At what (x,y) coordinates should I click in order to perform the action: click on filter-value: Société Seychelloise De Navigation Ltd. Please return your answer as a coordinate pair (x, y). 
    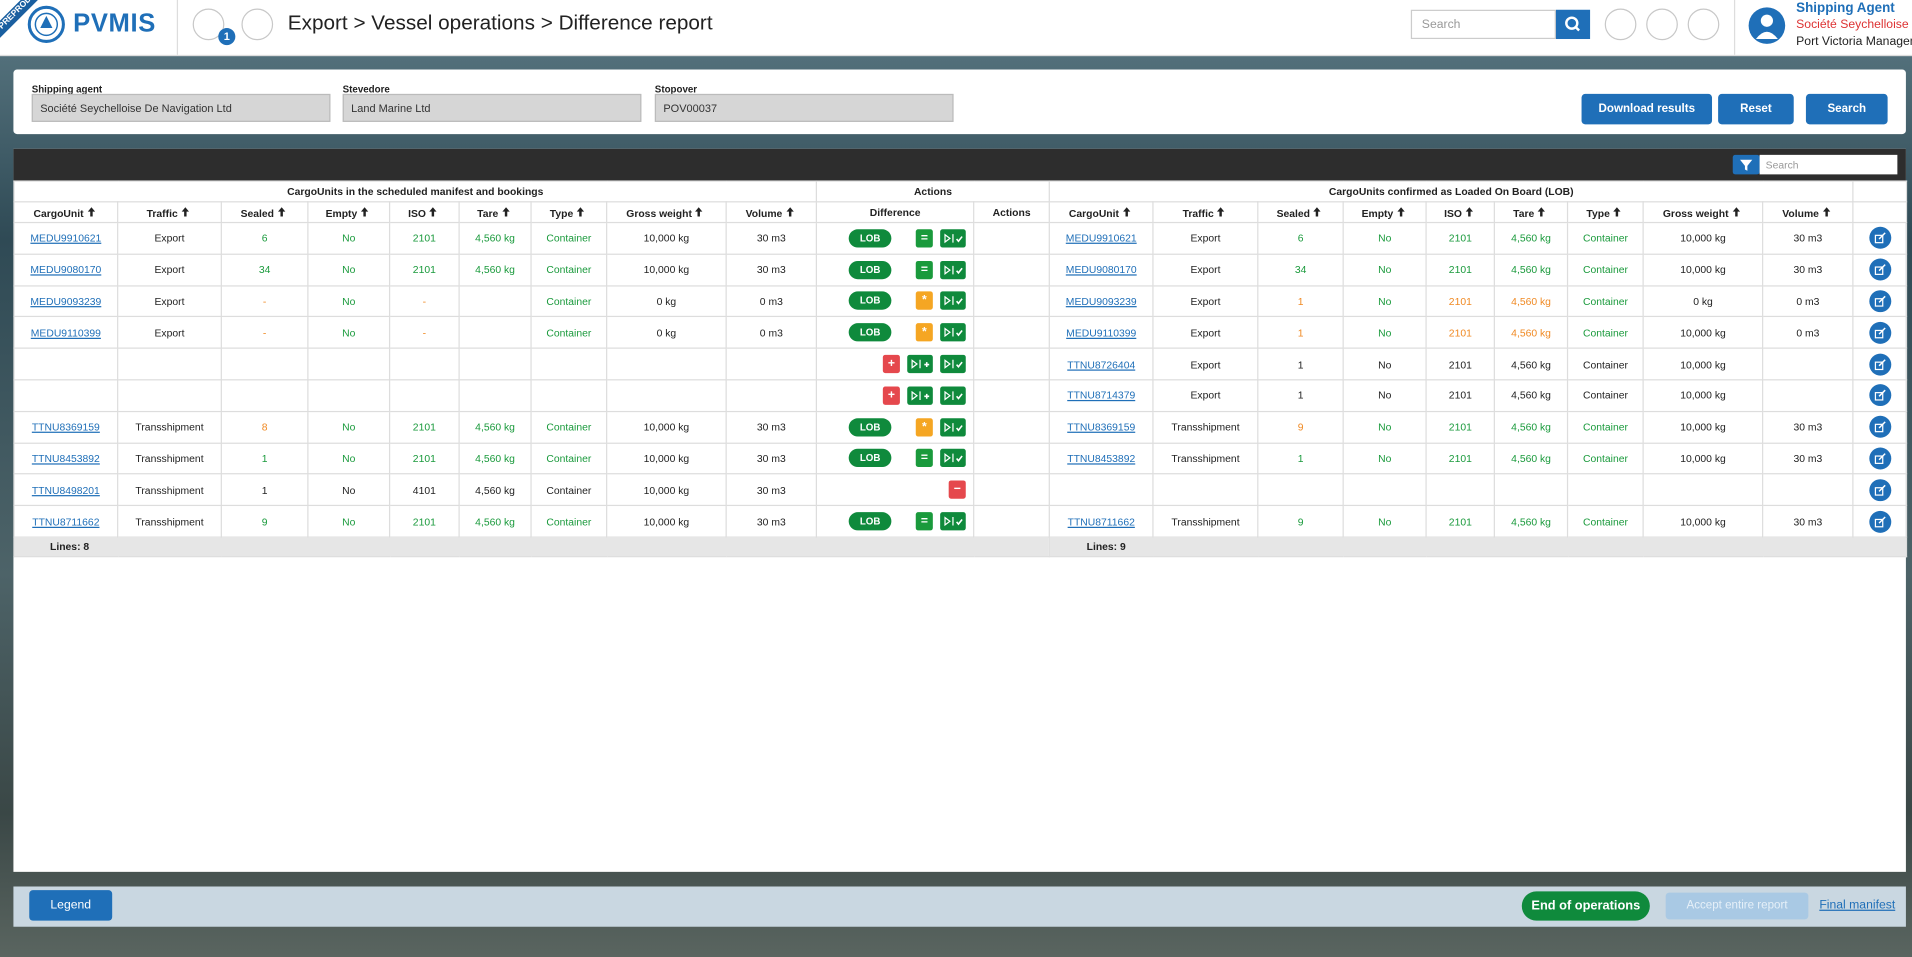
    Looking at the image, I should click on (181, 107).